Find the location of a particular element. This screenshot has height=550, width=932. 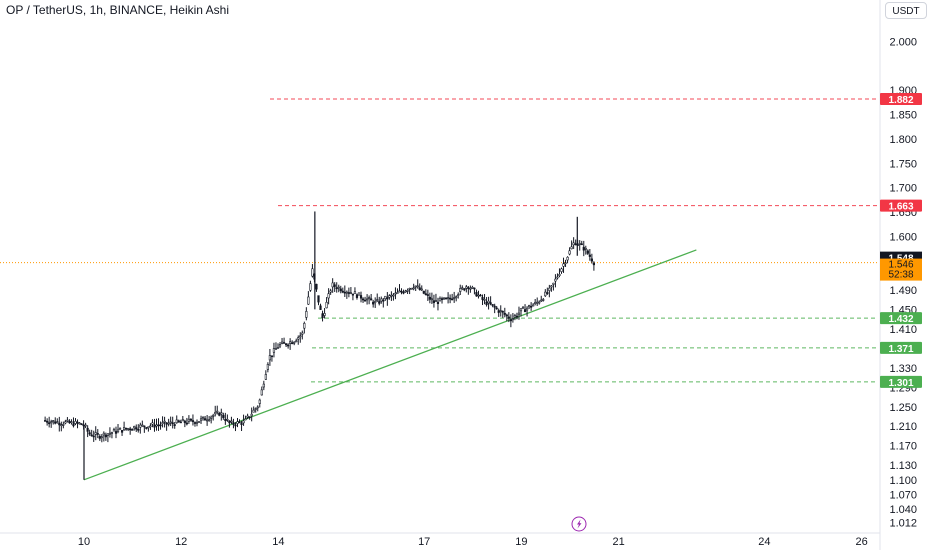

y-tick-label: 2.000 is located at coordinates (903, 43).